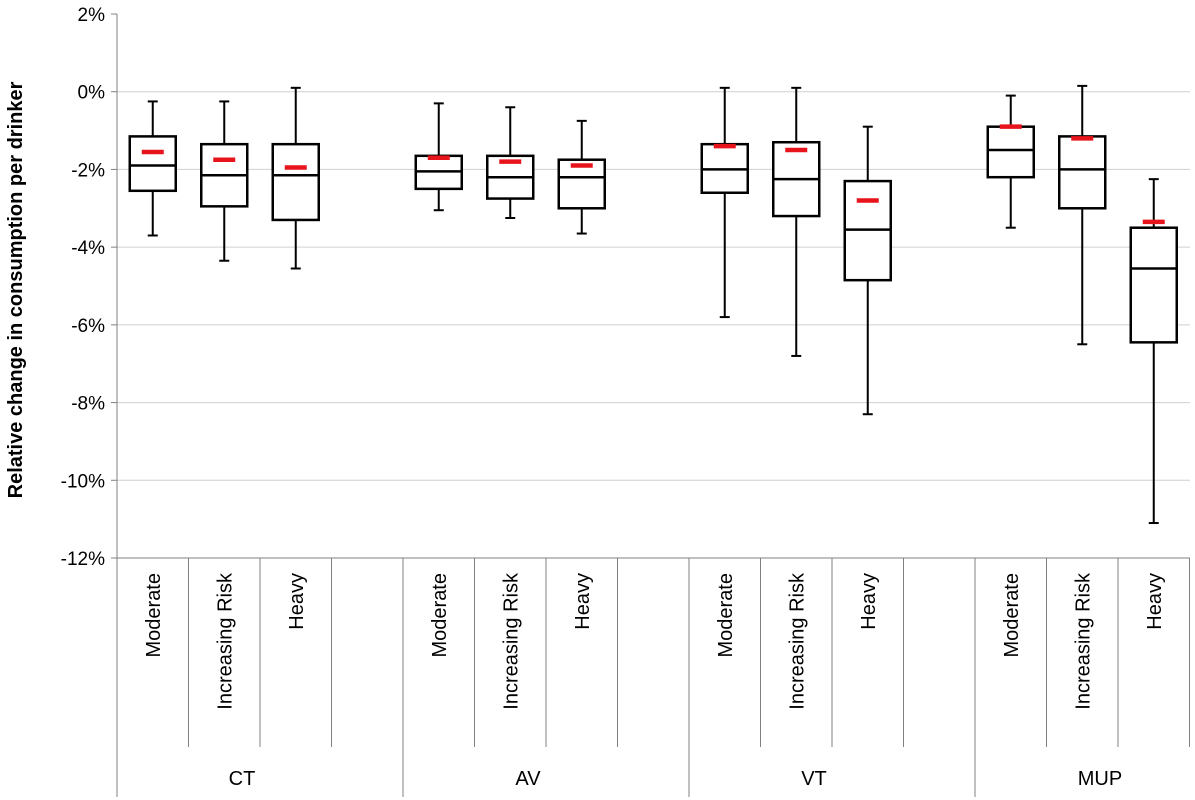 Image resolution: width=1195 pixels, height=800 pixels. Describe the element at coordinates (528, 779) in the screenshot. I see `group-label: AV` at that location.